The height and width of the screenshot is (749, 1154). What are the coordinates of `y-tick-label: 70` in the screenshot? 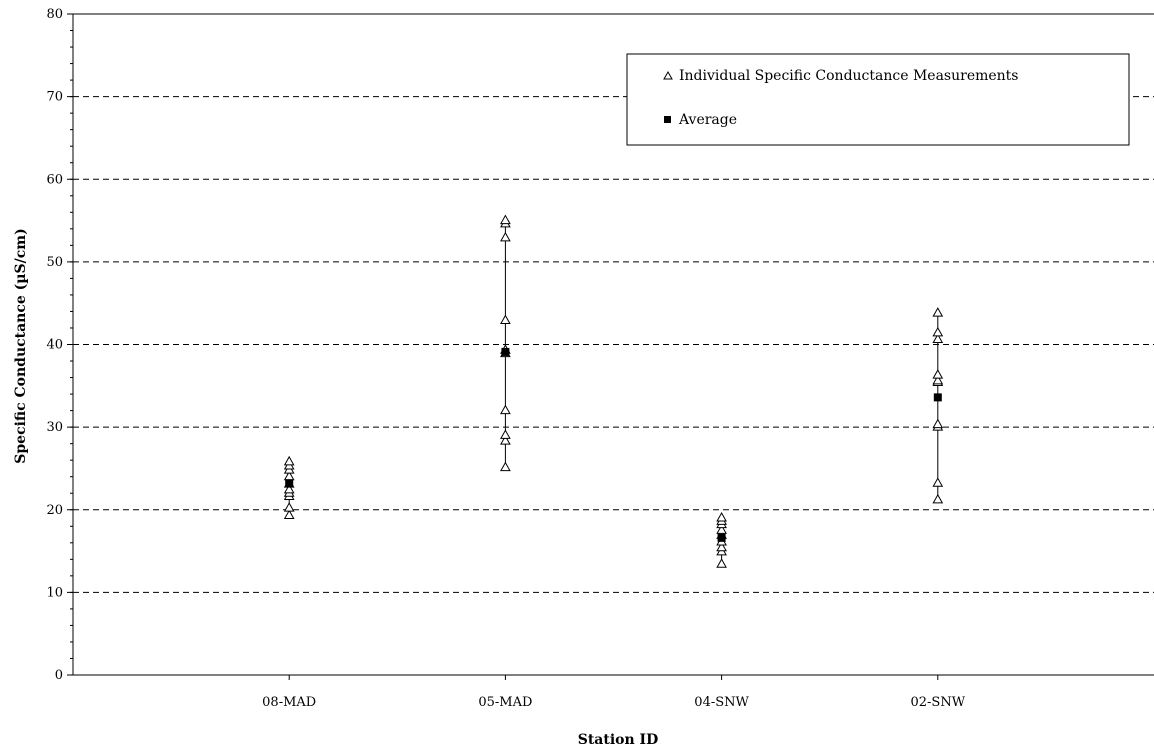 It's located at (54, 97).